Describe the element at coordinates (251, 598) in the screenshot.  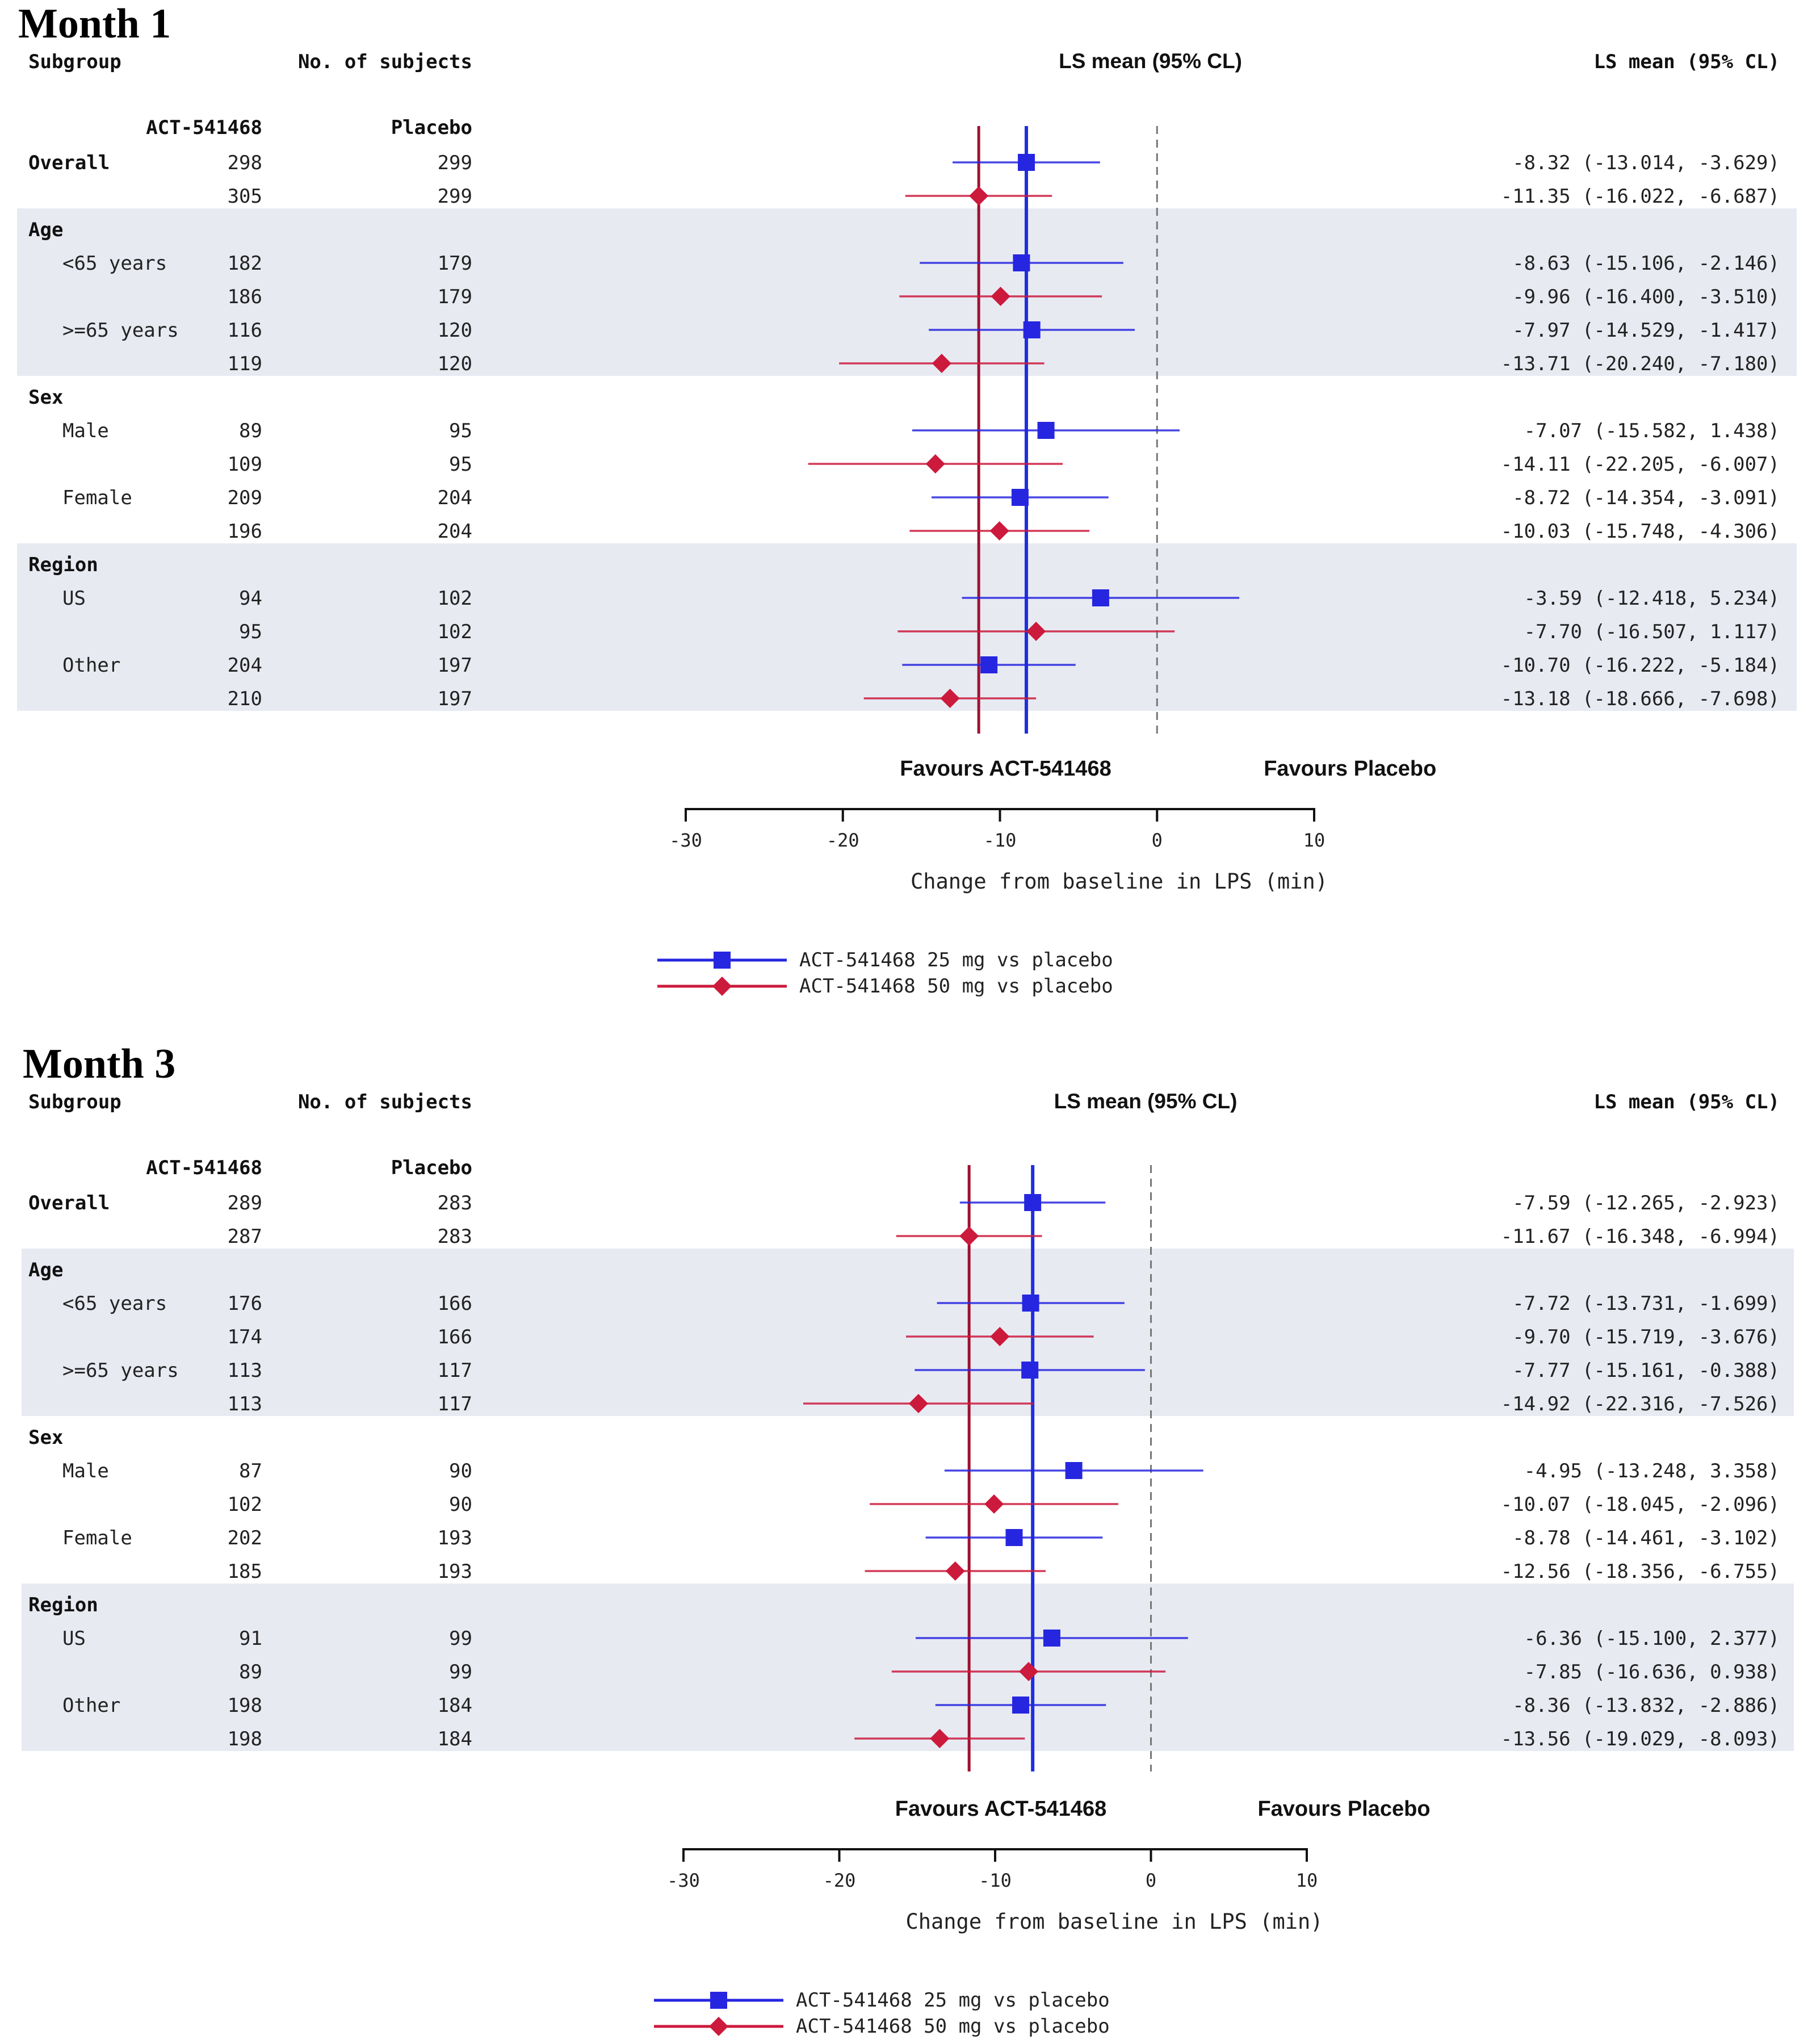
I see `n-drug: 94` at that location.